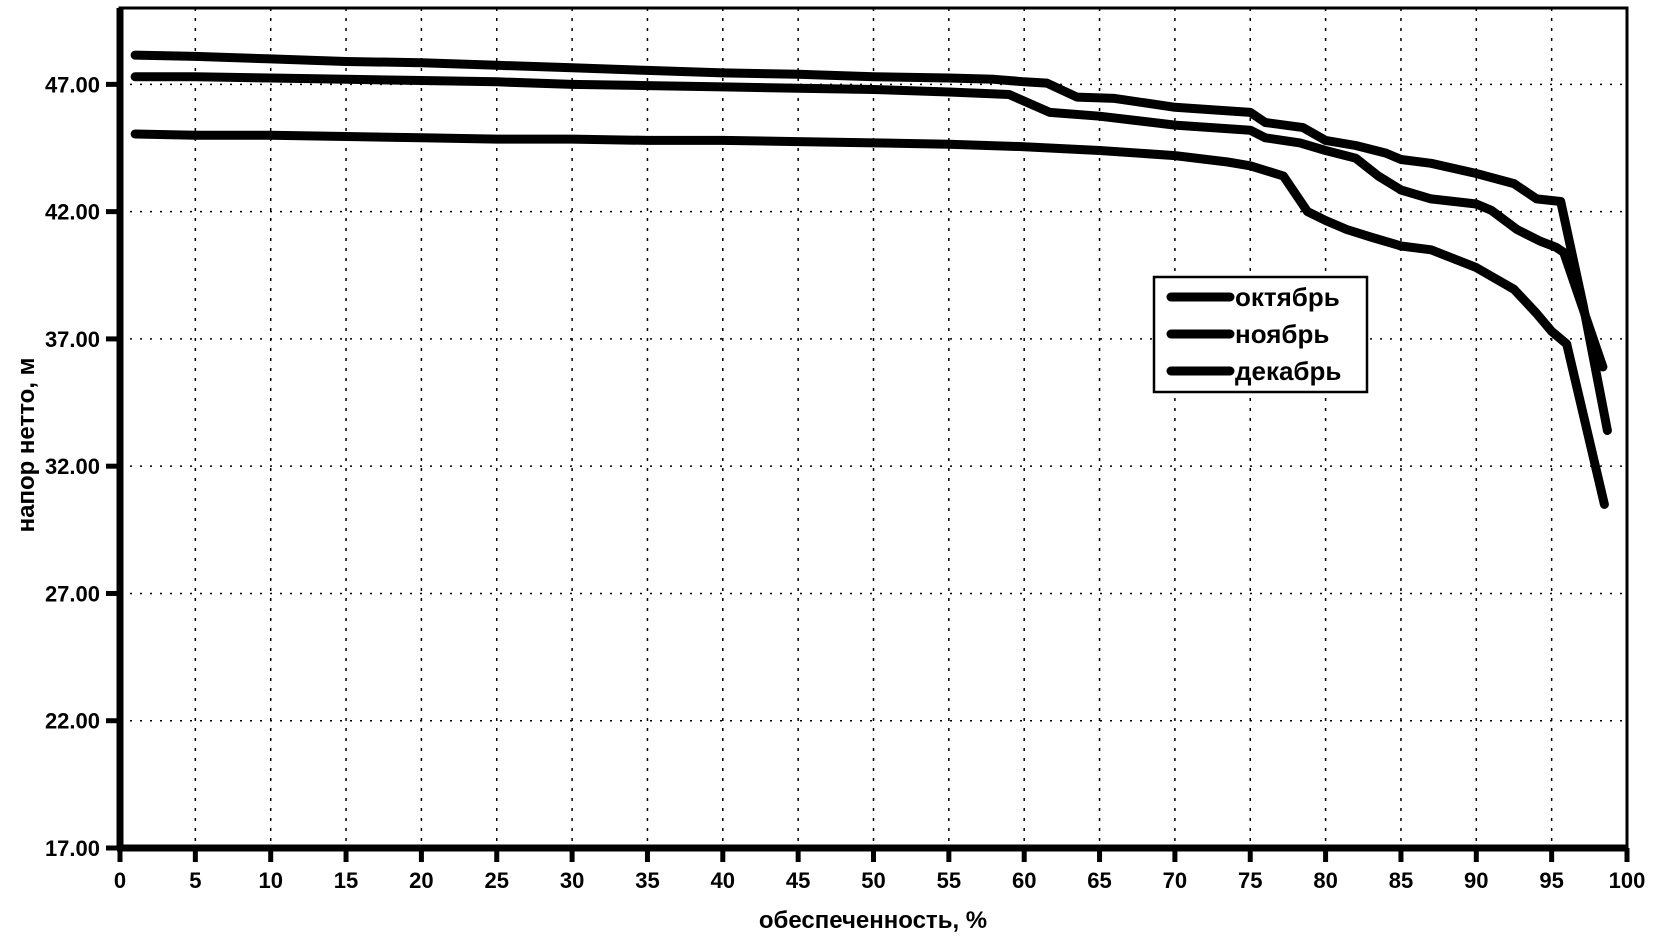  I want to click on legend-item: ноябрь, so click(1247, 334).